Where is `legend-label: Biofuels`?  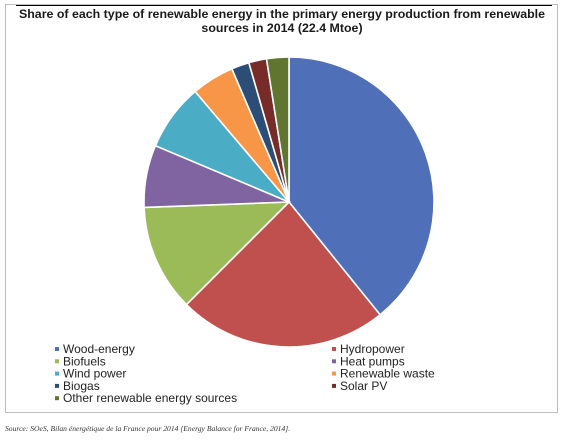 legend-label: Biofuels is located at coordinates (84, 361).